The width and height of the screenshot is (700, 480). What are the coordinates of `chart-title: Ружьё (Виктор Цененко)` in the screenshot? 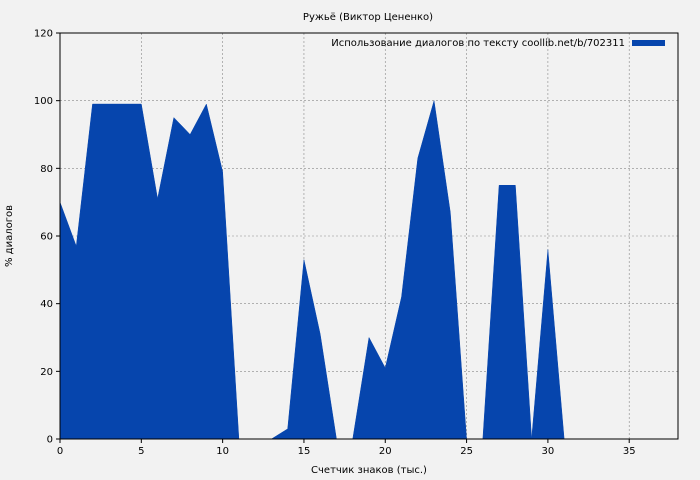 It's located at (368, 17).